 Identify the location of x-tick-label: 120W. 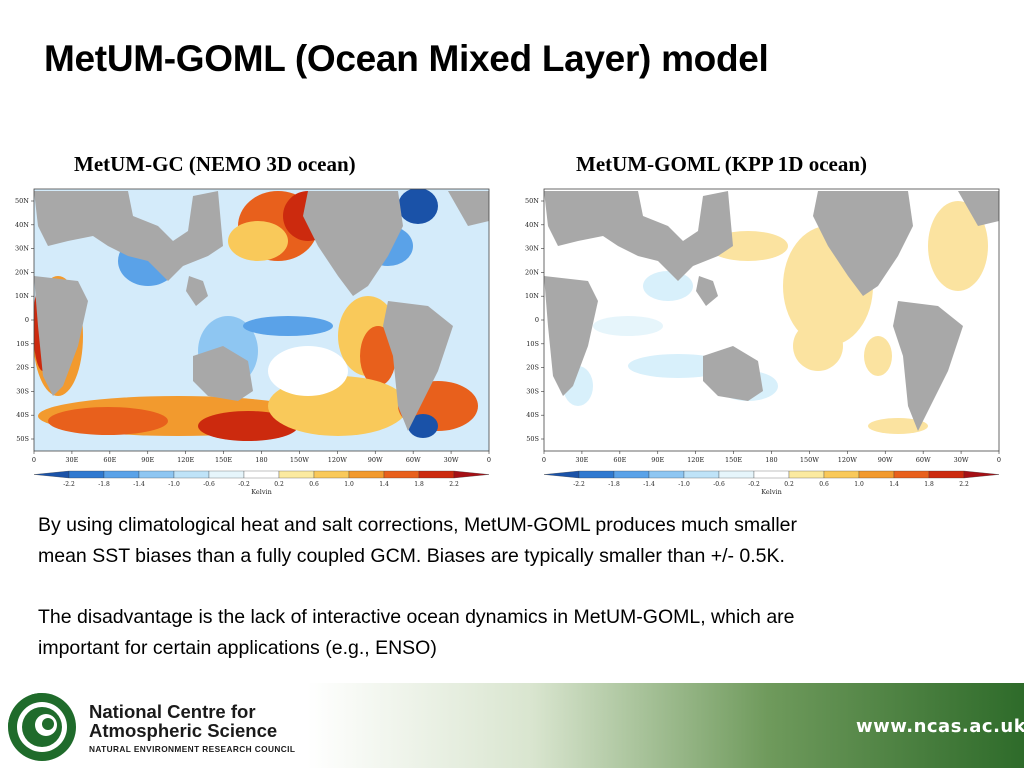
(847, 460).